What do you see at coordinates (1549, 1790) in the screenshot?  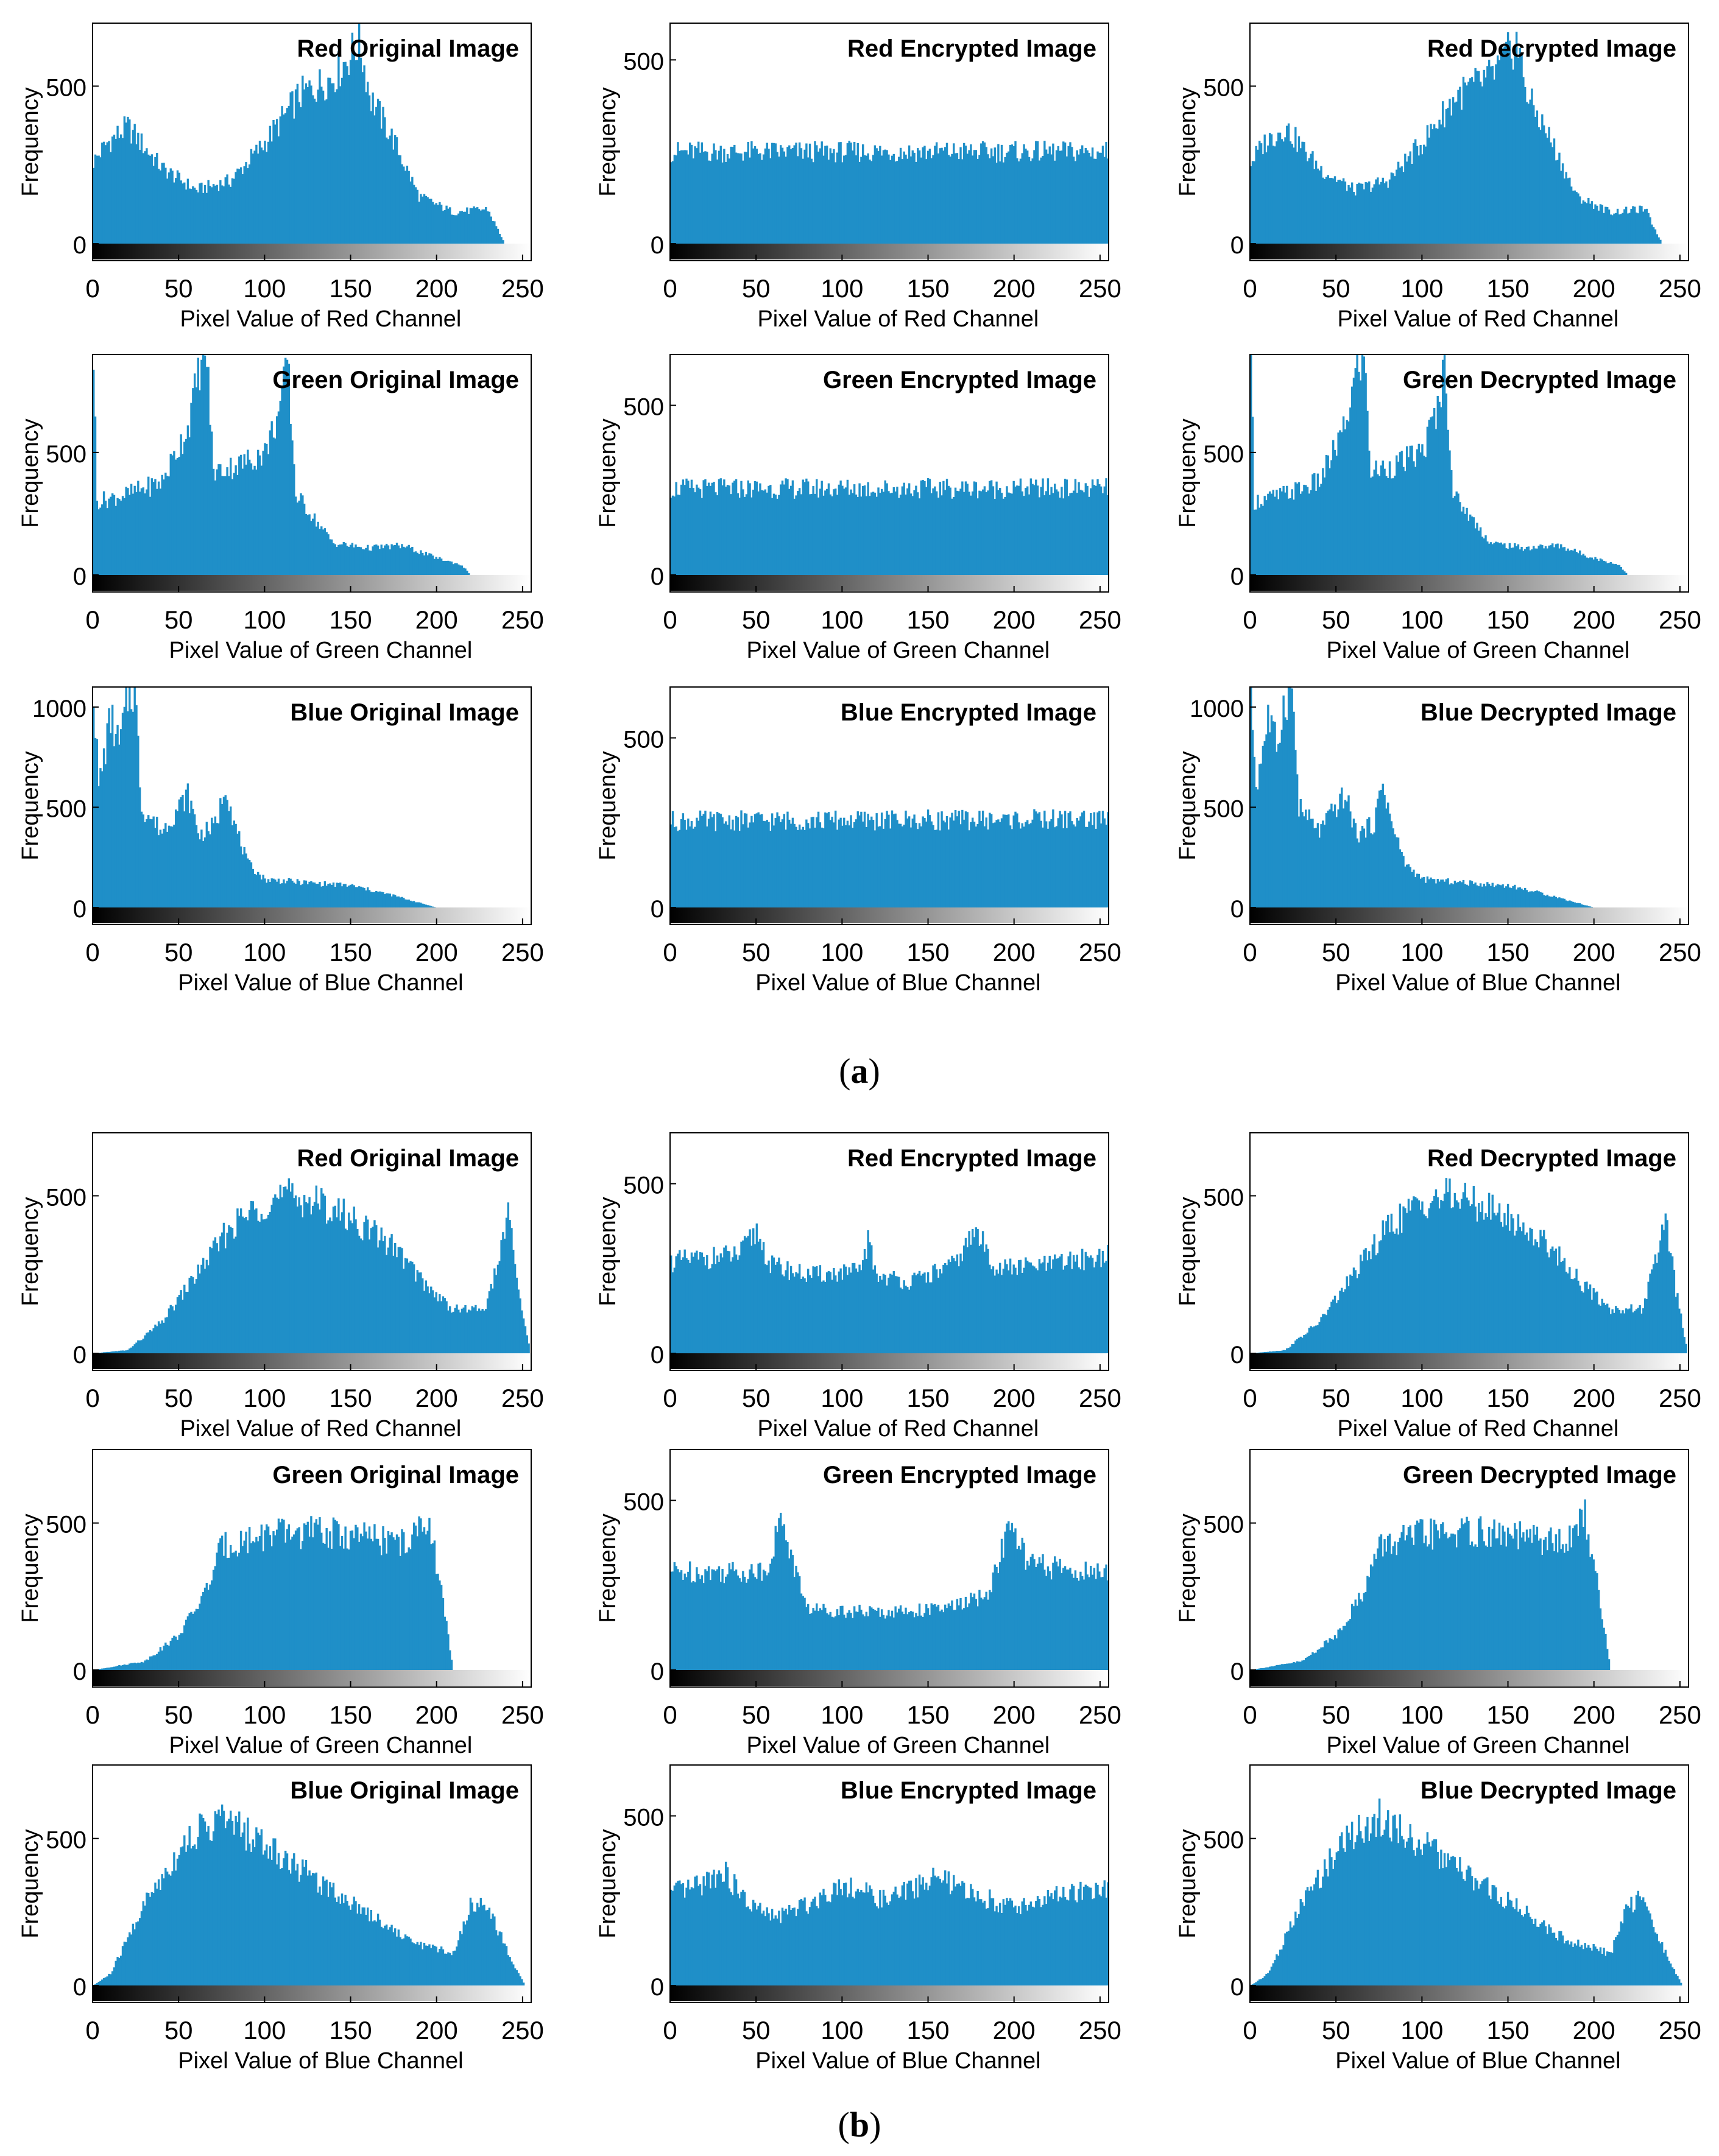 I see `chart-title: Blue Decrypted Image` at bounding box center [1549, 1790].